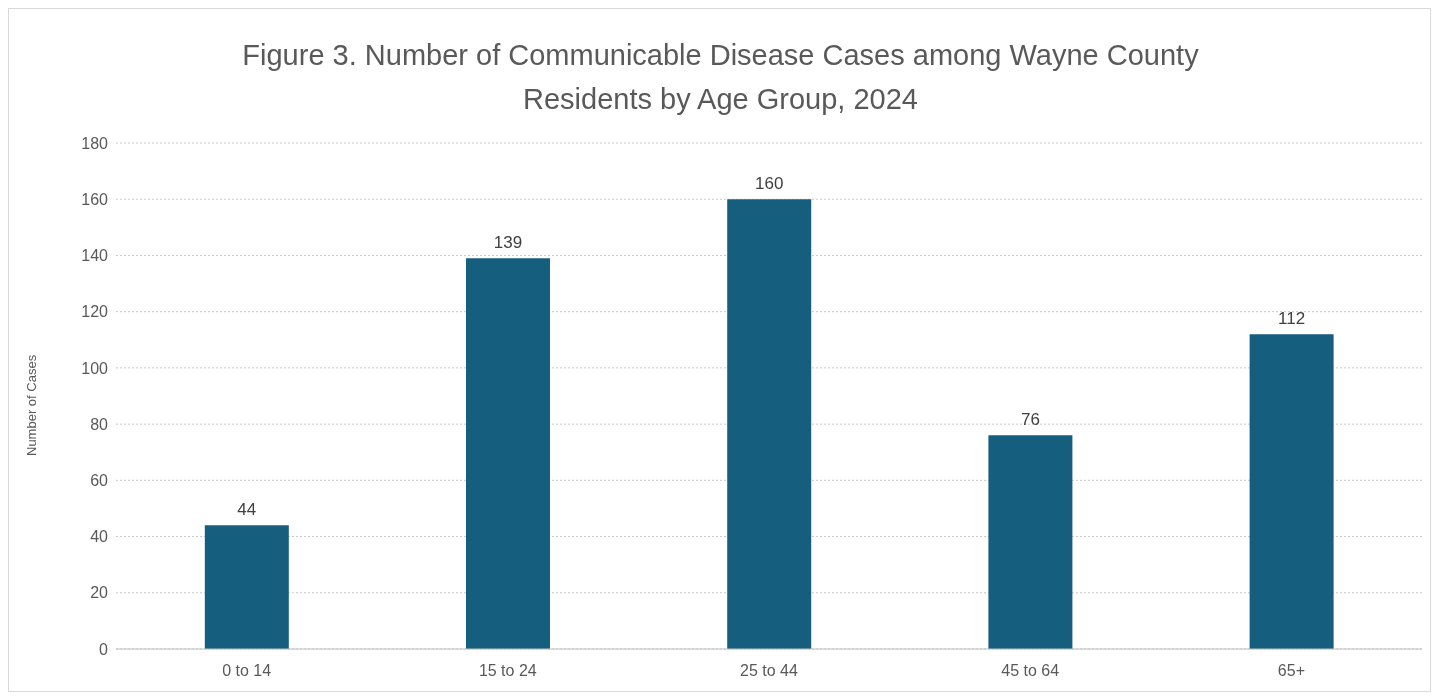 The image size is (1439, 700). What do you see at coordinates (1292, 319) in the screenshot?
I see `data-label: 112` at bounding box center [1292, 319].